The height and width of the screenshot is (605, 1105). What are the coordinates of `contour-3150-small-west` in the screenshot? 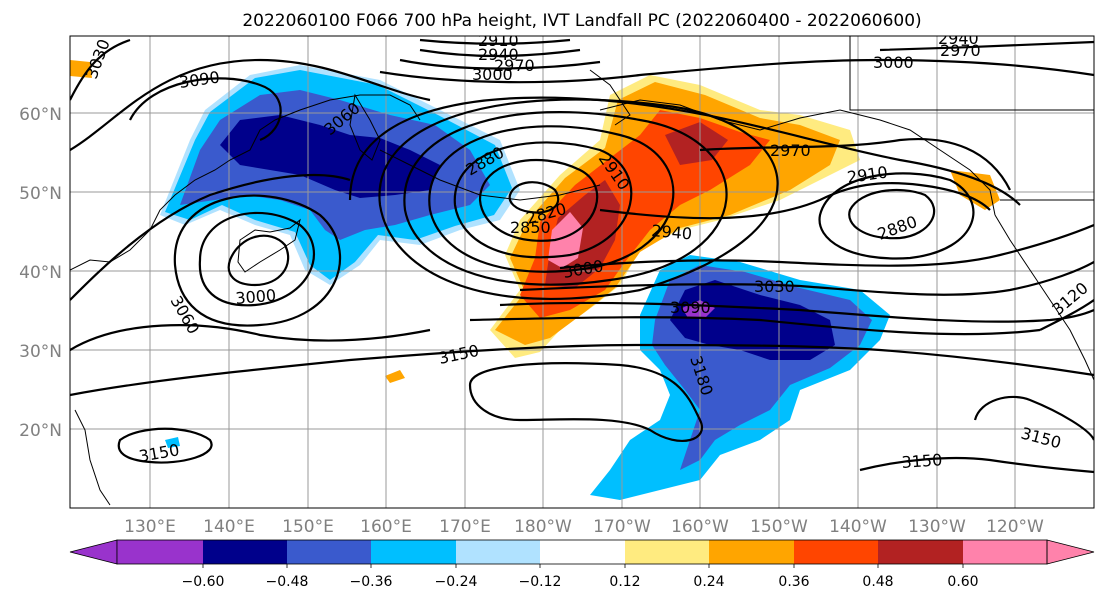 It's located at (165, 445).